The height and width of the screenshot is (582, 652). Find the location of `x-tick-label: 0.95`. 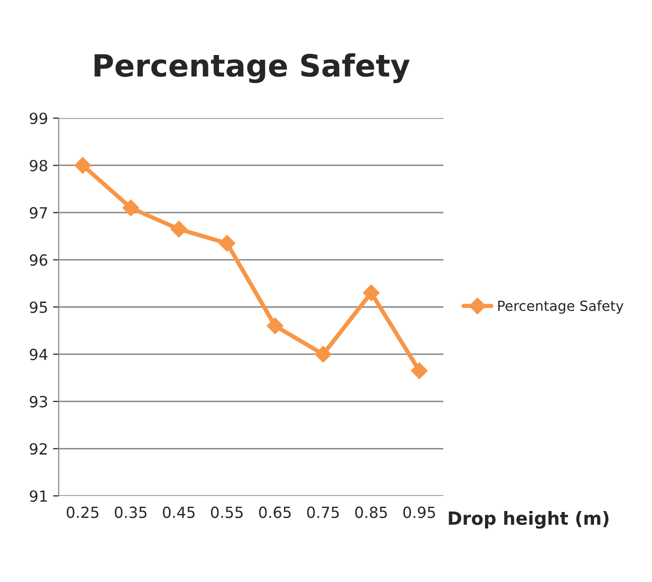

x-tick-label: 0.95 is located at coordinates (419, 512).